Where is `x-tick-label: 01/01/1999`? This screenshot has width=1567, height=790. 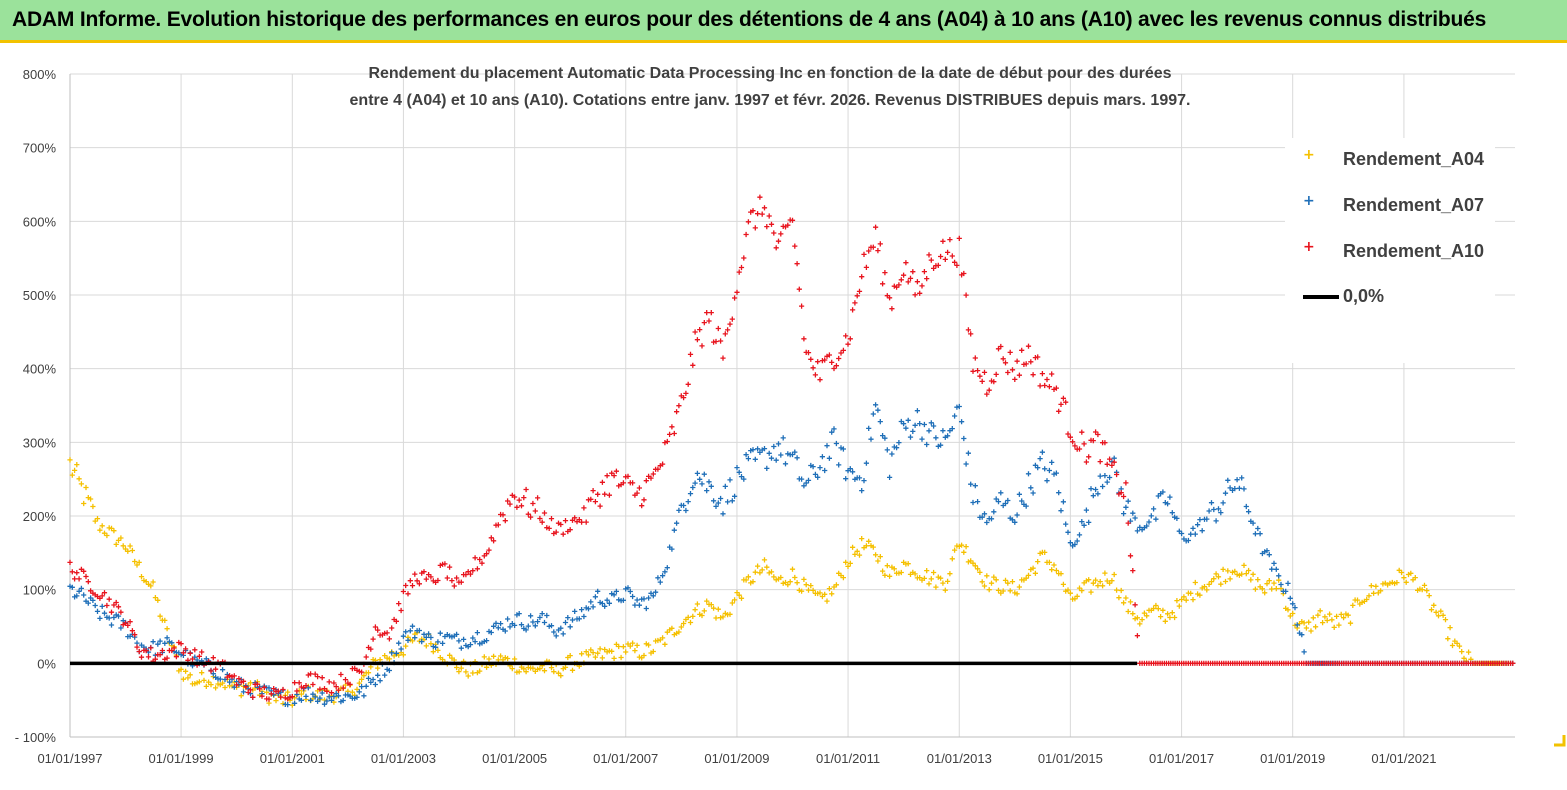 x-tick-label: 01/01/1999 is located at coordinates (181, 758).